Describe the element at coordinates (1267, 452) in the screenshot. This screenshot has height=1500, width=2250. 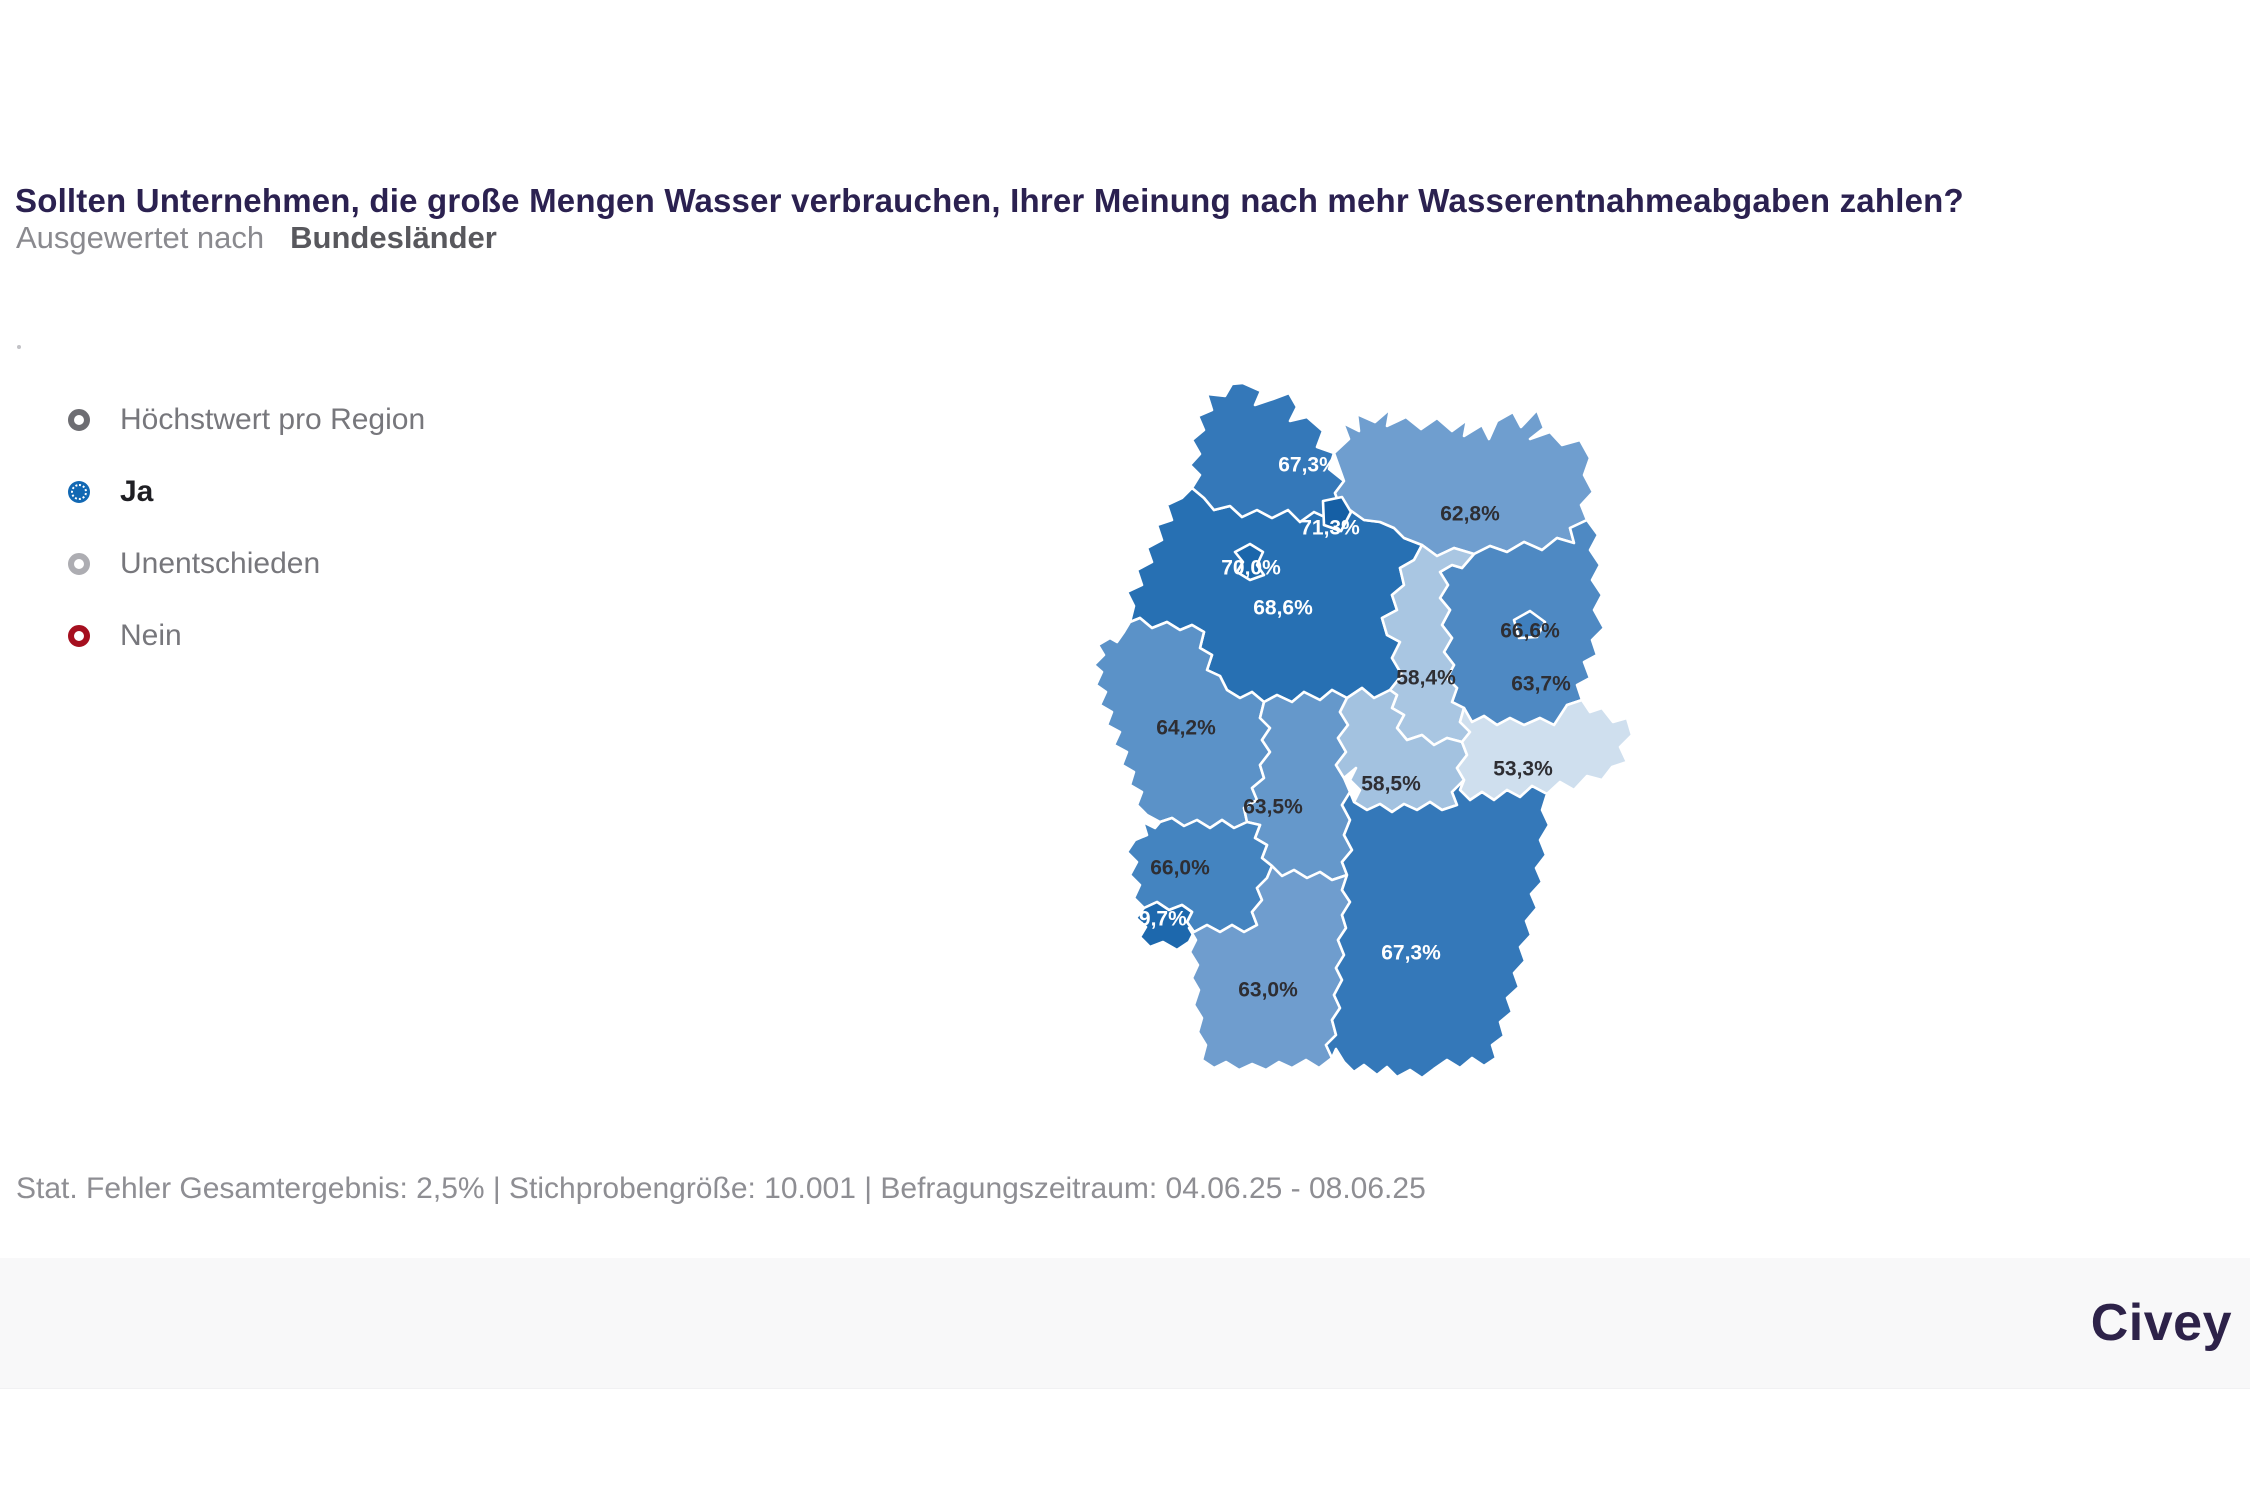
I see `map-region-schleswig-holstein` at that location.